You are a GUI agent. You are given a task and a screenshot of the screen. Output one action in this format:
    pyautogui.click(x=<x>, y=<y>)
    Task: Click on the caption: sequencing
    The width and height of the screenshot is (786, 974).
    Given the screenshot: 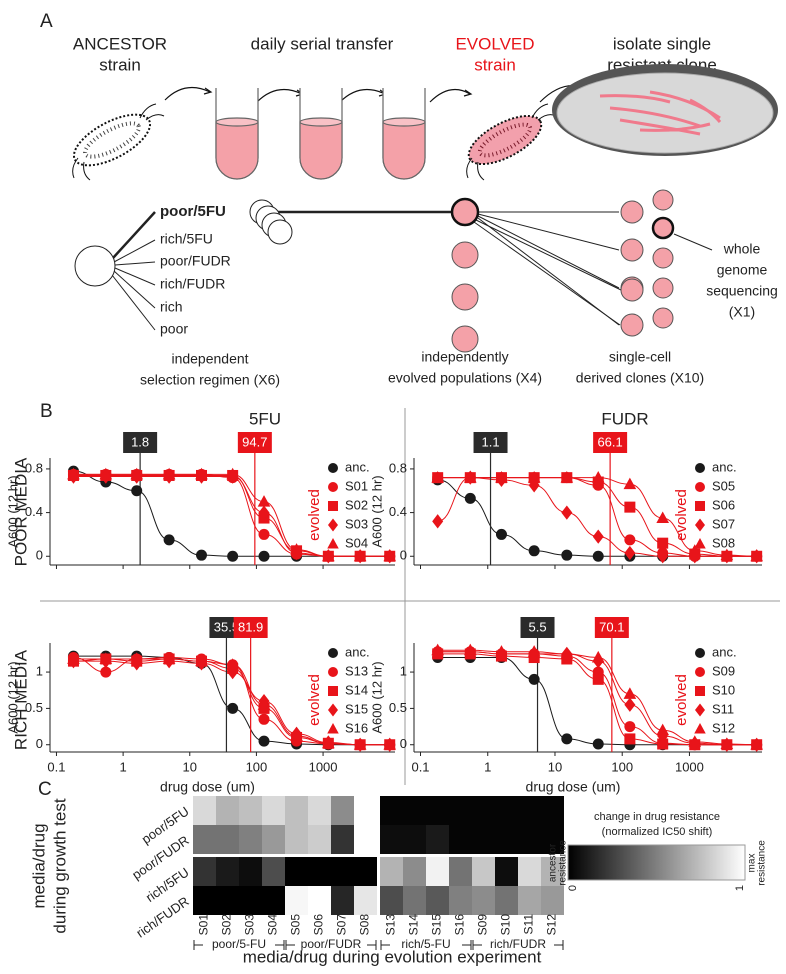 What is the action you would take?
    pyautogui.click(x=742, y=291)
    